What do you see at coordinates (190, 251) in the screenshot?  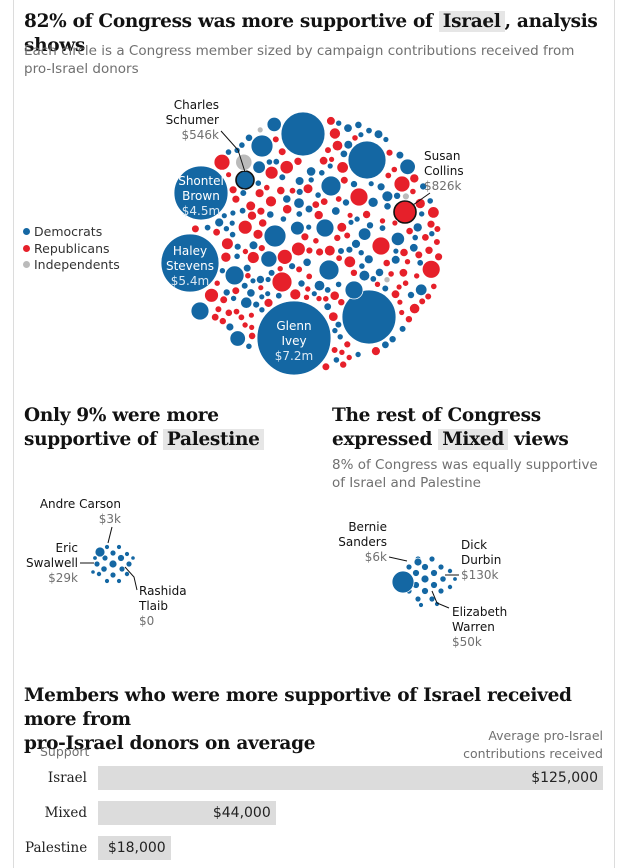 I see `label-stevens: Haley` at bounding box center [190, 251].